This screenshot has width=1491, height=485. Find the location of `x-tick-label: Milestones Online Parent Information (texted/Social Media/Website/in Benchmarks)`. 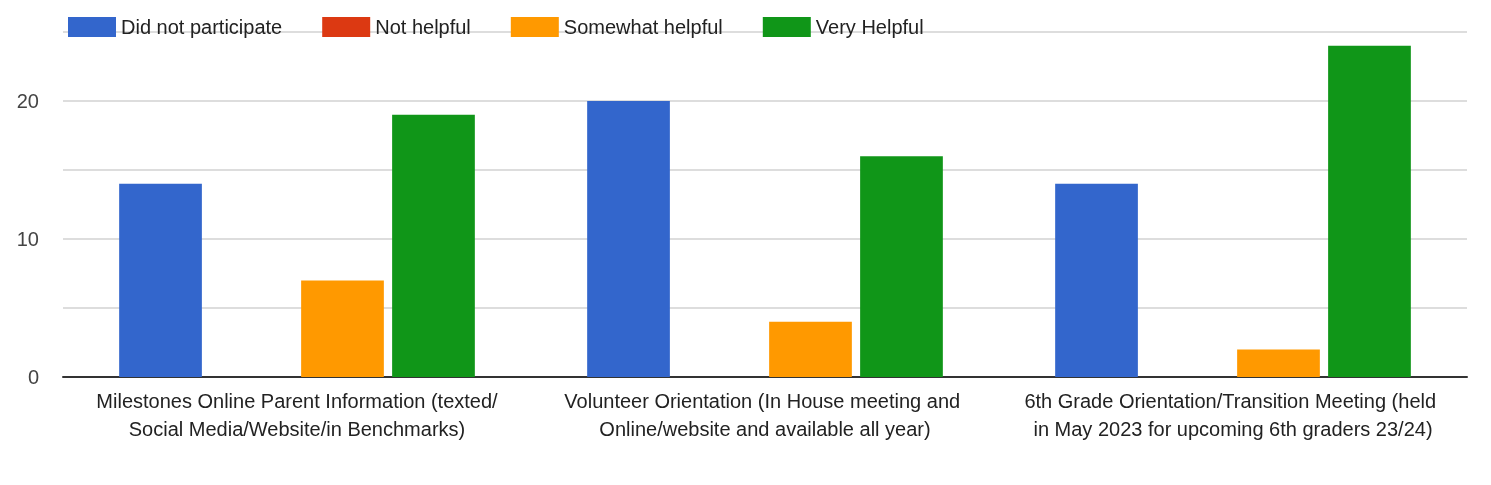

x-tick-label: Milestones Online Parent Information (texted/Social Media/Website/in Benchmarks) is located at coordinates (297, 415).